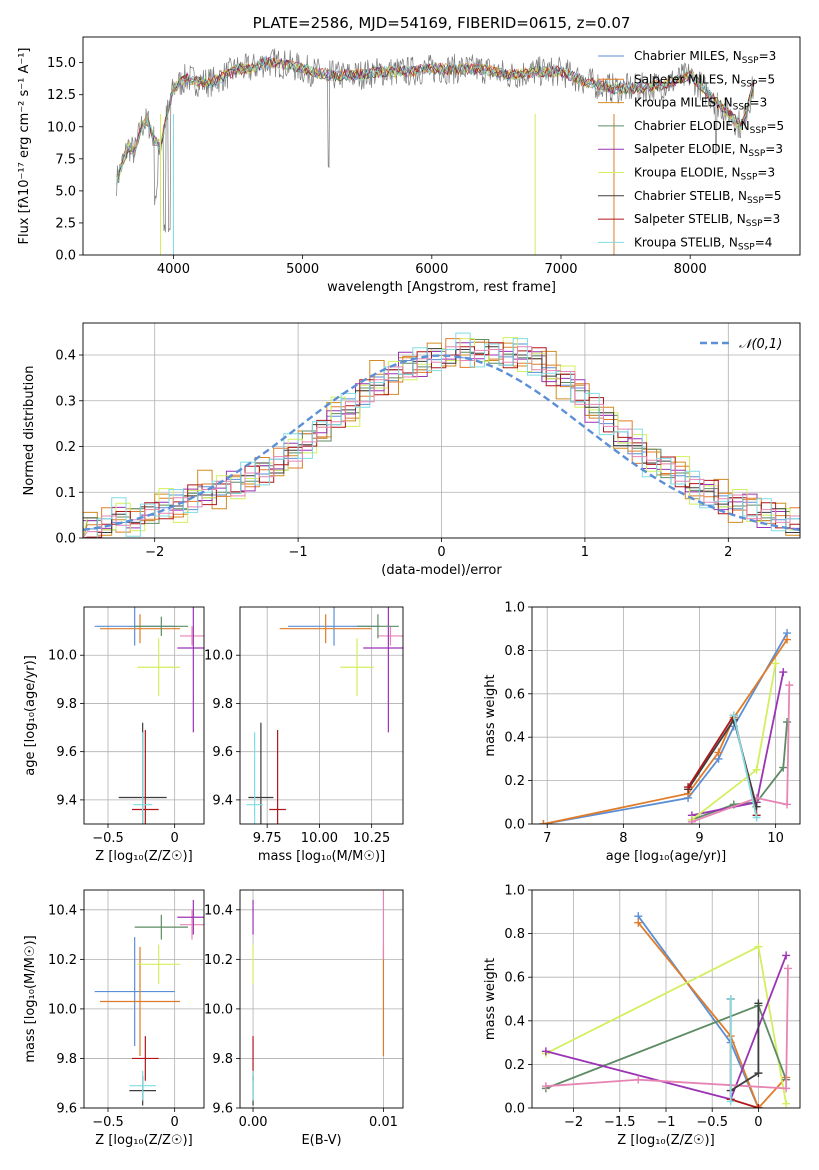  I want to click on model-line-kroupa_stelib, so click(435, 121).